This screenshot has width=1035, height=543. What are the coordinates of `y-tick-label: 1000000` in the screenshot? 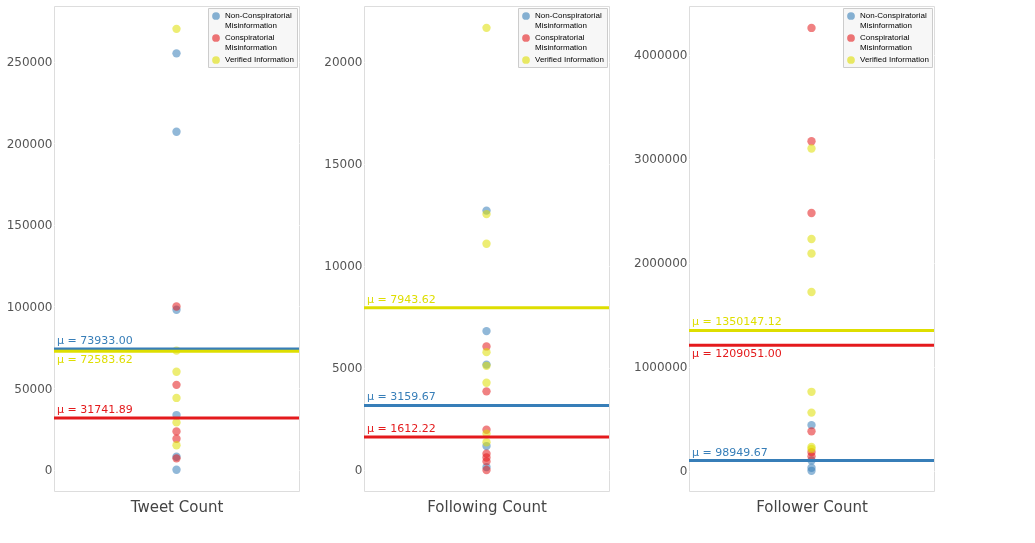 It's located at (661, 367).